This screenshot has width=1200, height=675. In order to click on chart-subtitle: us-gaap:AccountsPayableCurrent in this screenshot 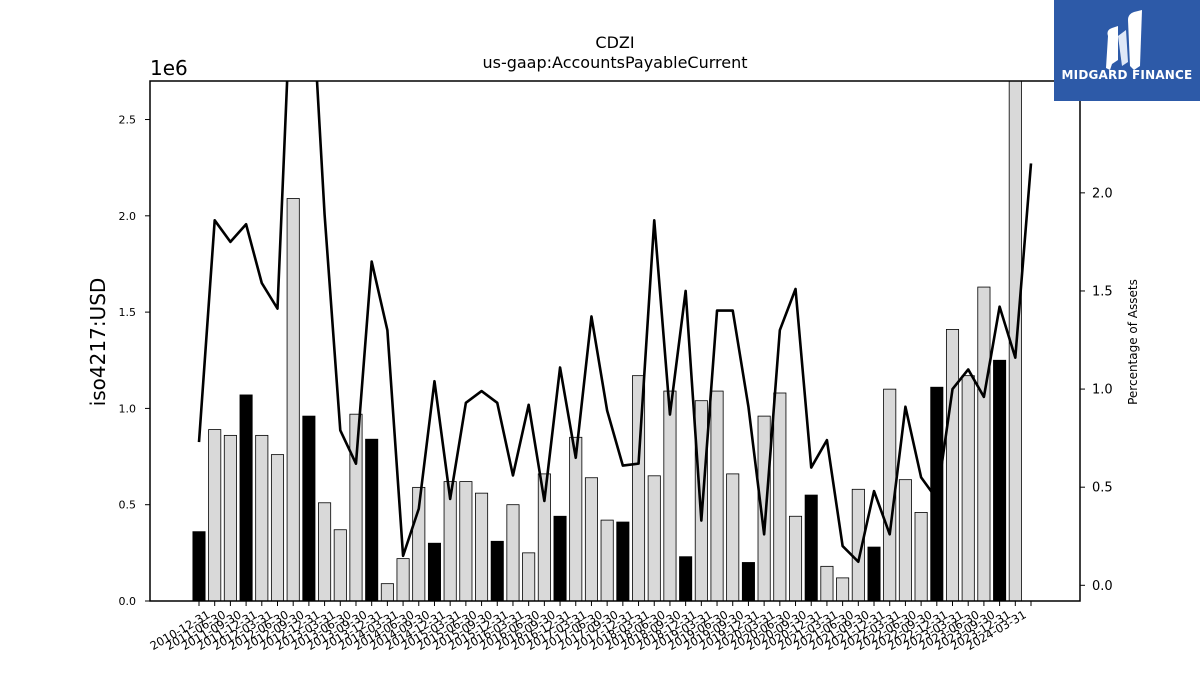, I will do `click(614, 62)`.